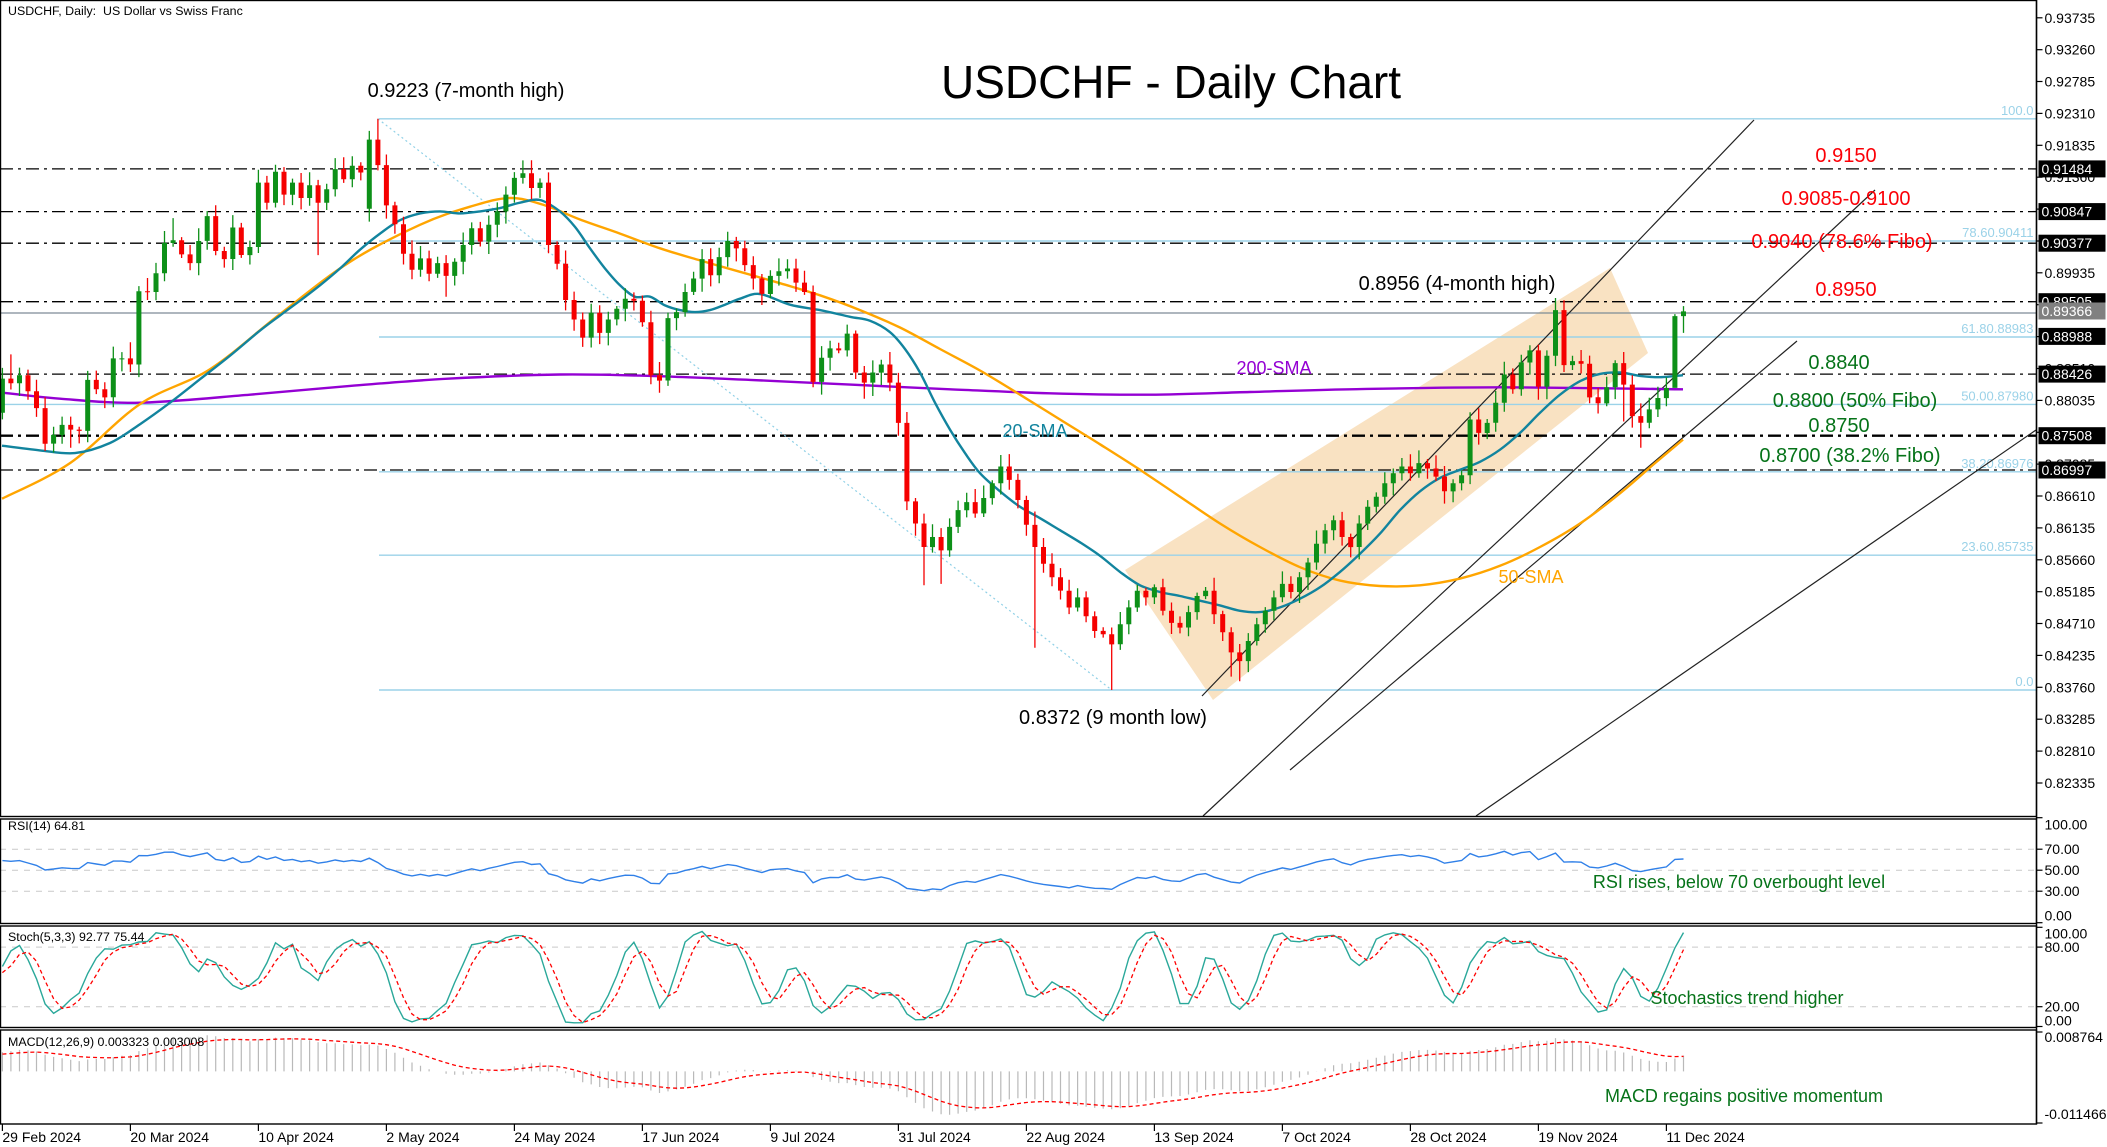 Image resolution: width=2107 pixels, height=1147 pixels. Describe the element at coordinates (1705, 1137) in the screenshot. I see `svg-text: 11 Dec 2024` at that location.